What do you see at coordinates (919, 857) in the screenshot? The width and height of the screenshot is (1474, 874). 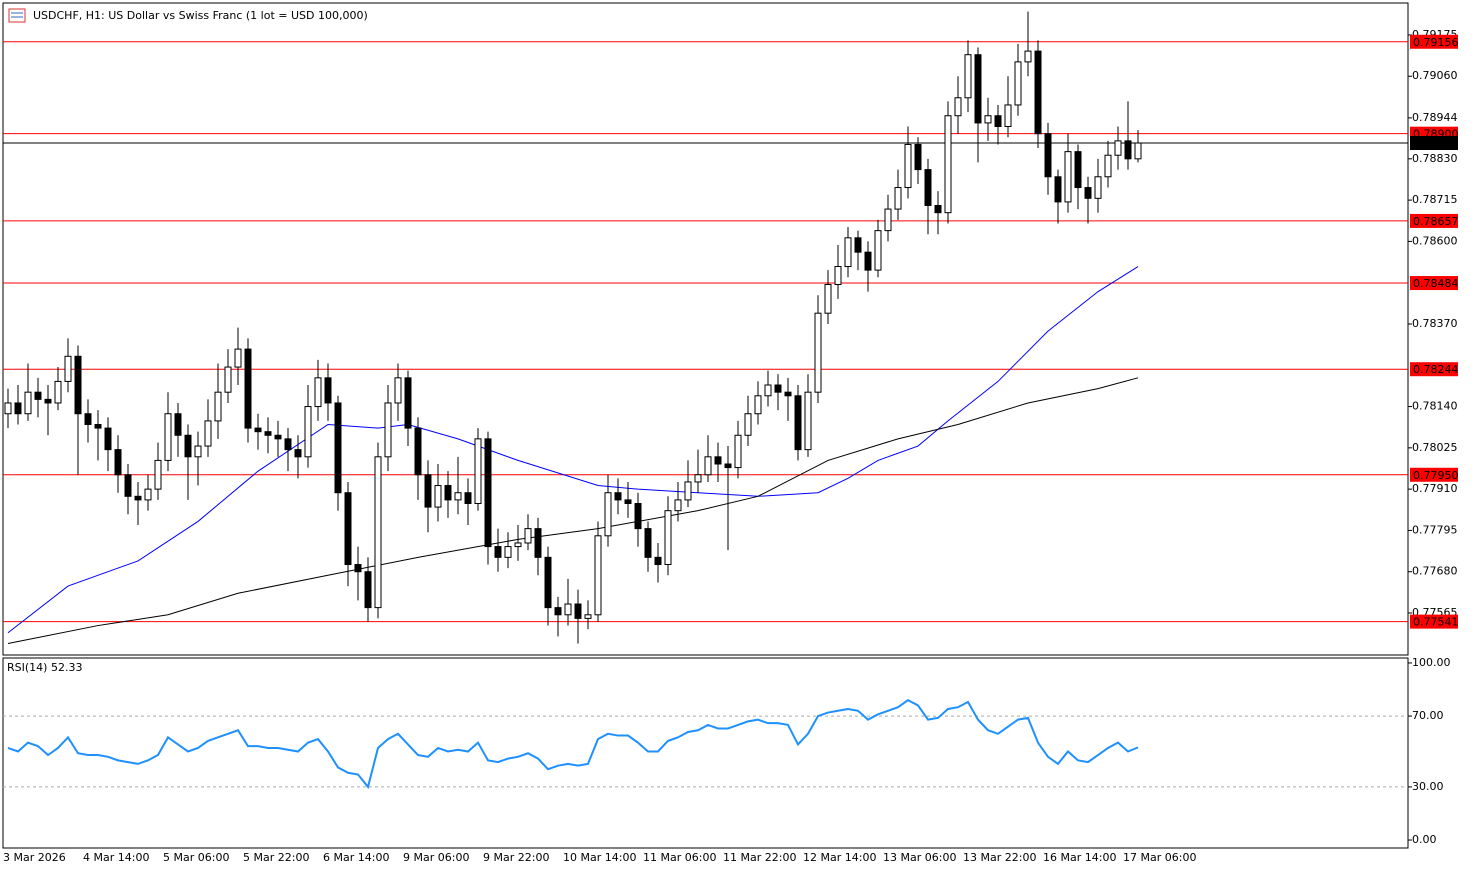 I see `x-tick-label: 13 Mar 06:00` at bounding box center [919, 857].